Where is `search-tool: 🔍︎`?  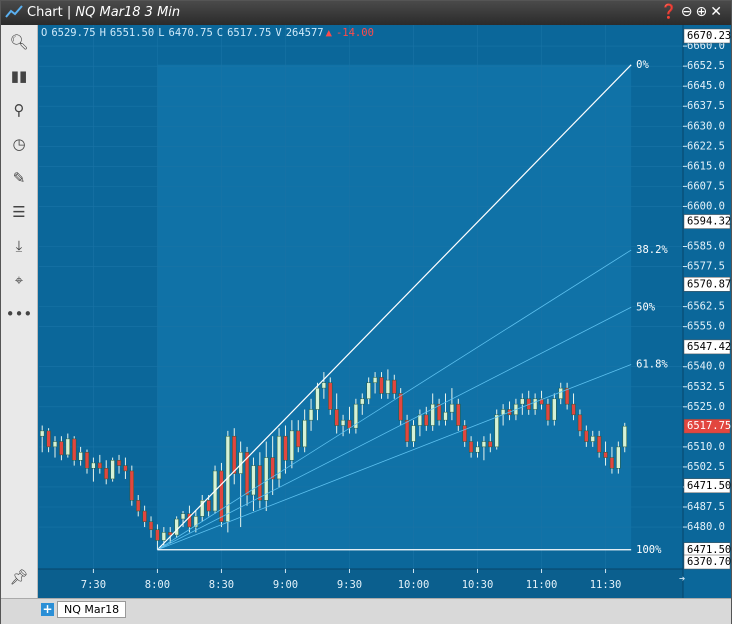 search-tool: 🔍︎ is located at coordinates (19, 42).